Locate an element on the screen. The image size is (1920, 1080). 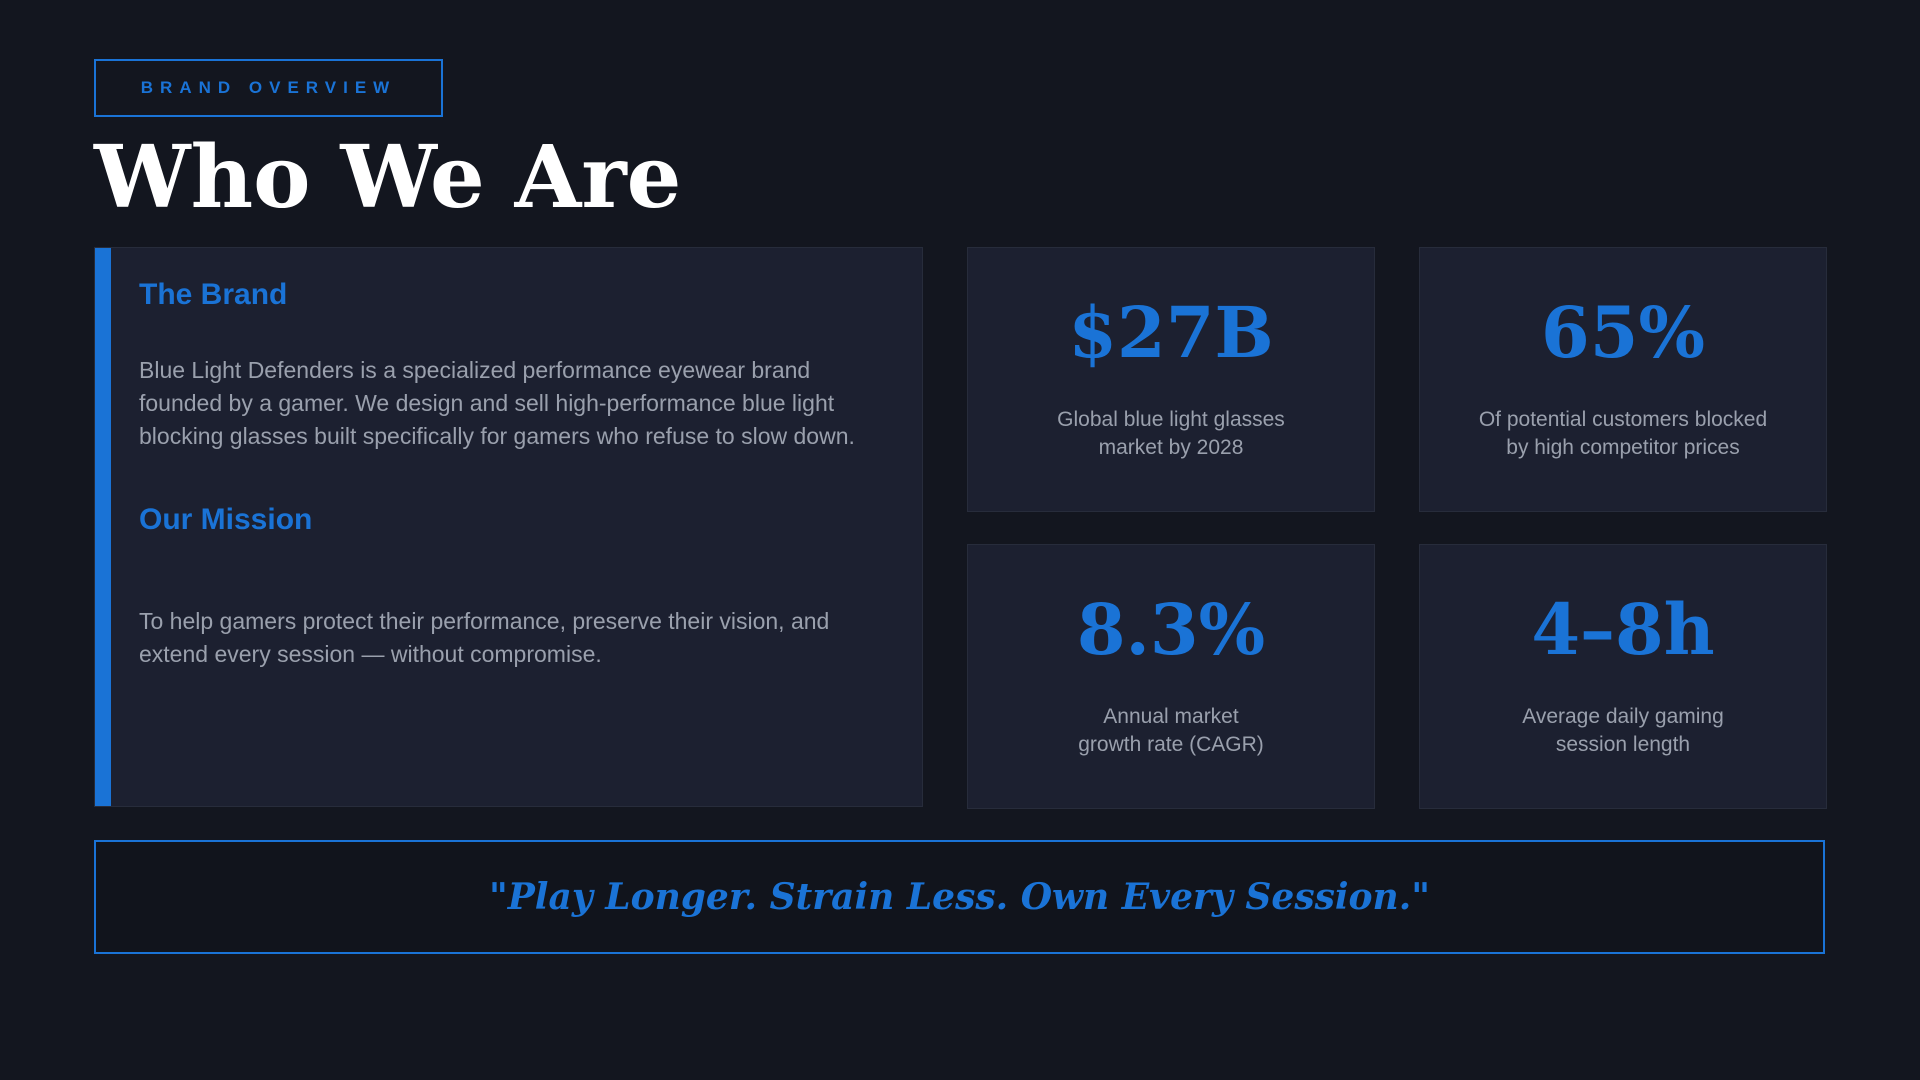
stat-label-line: Annual market is located at coordinates (1171, 716).